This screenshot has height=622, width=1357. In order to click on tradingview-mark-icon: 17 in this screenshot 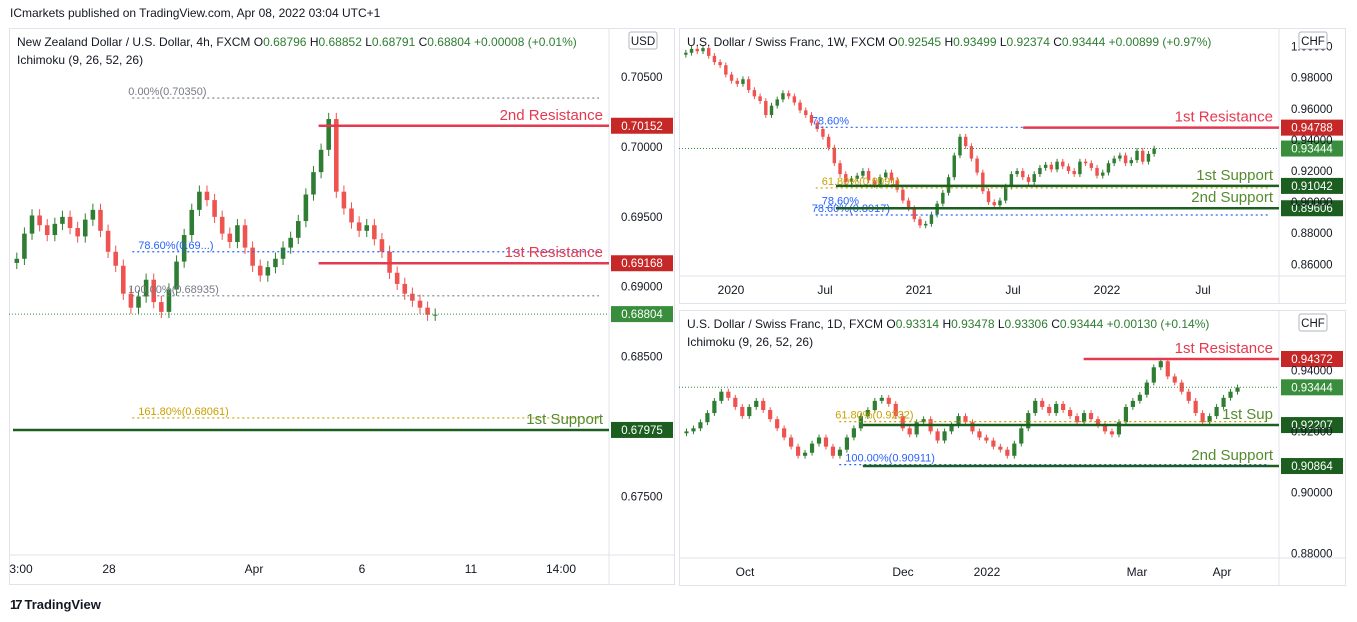, I will do `click(16, 604)`.